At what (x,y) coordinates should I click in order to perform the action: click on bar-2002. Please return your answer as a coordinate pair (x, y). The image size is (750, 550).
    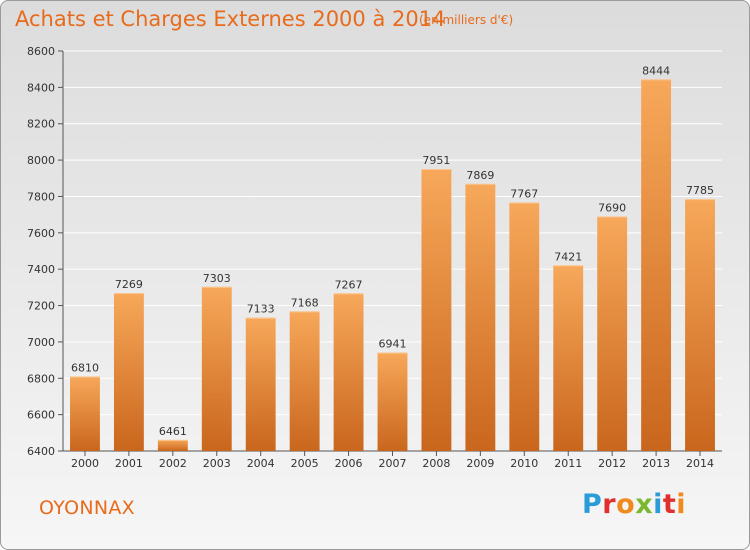
    Looking at the image, I should click on (172, 445).